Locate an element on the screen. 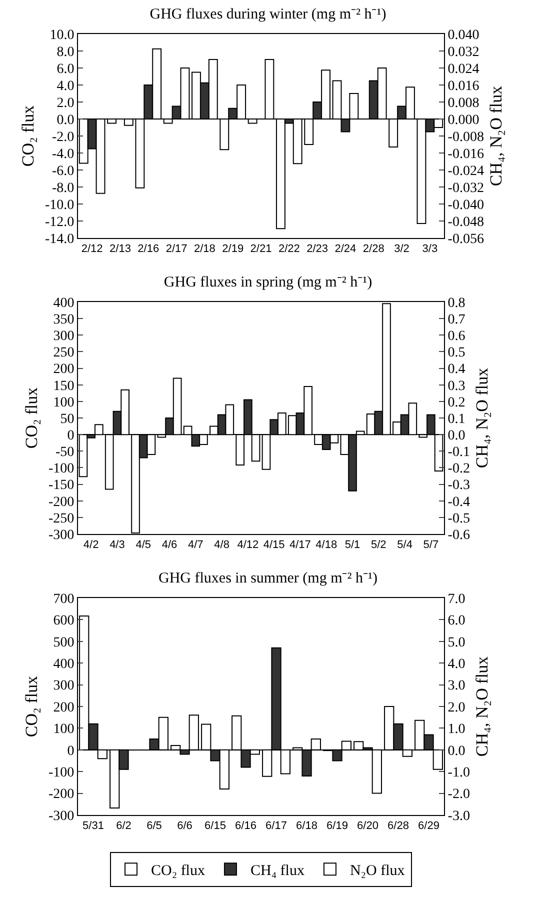 The width and height of the screenshot is (536, 899). y2-tick-label: 0.5 is located at coordinates (457, 353).